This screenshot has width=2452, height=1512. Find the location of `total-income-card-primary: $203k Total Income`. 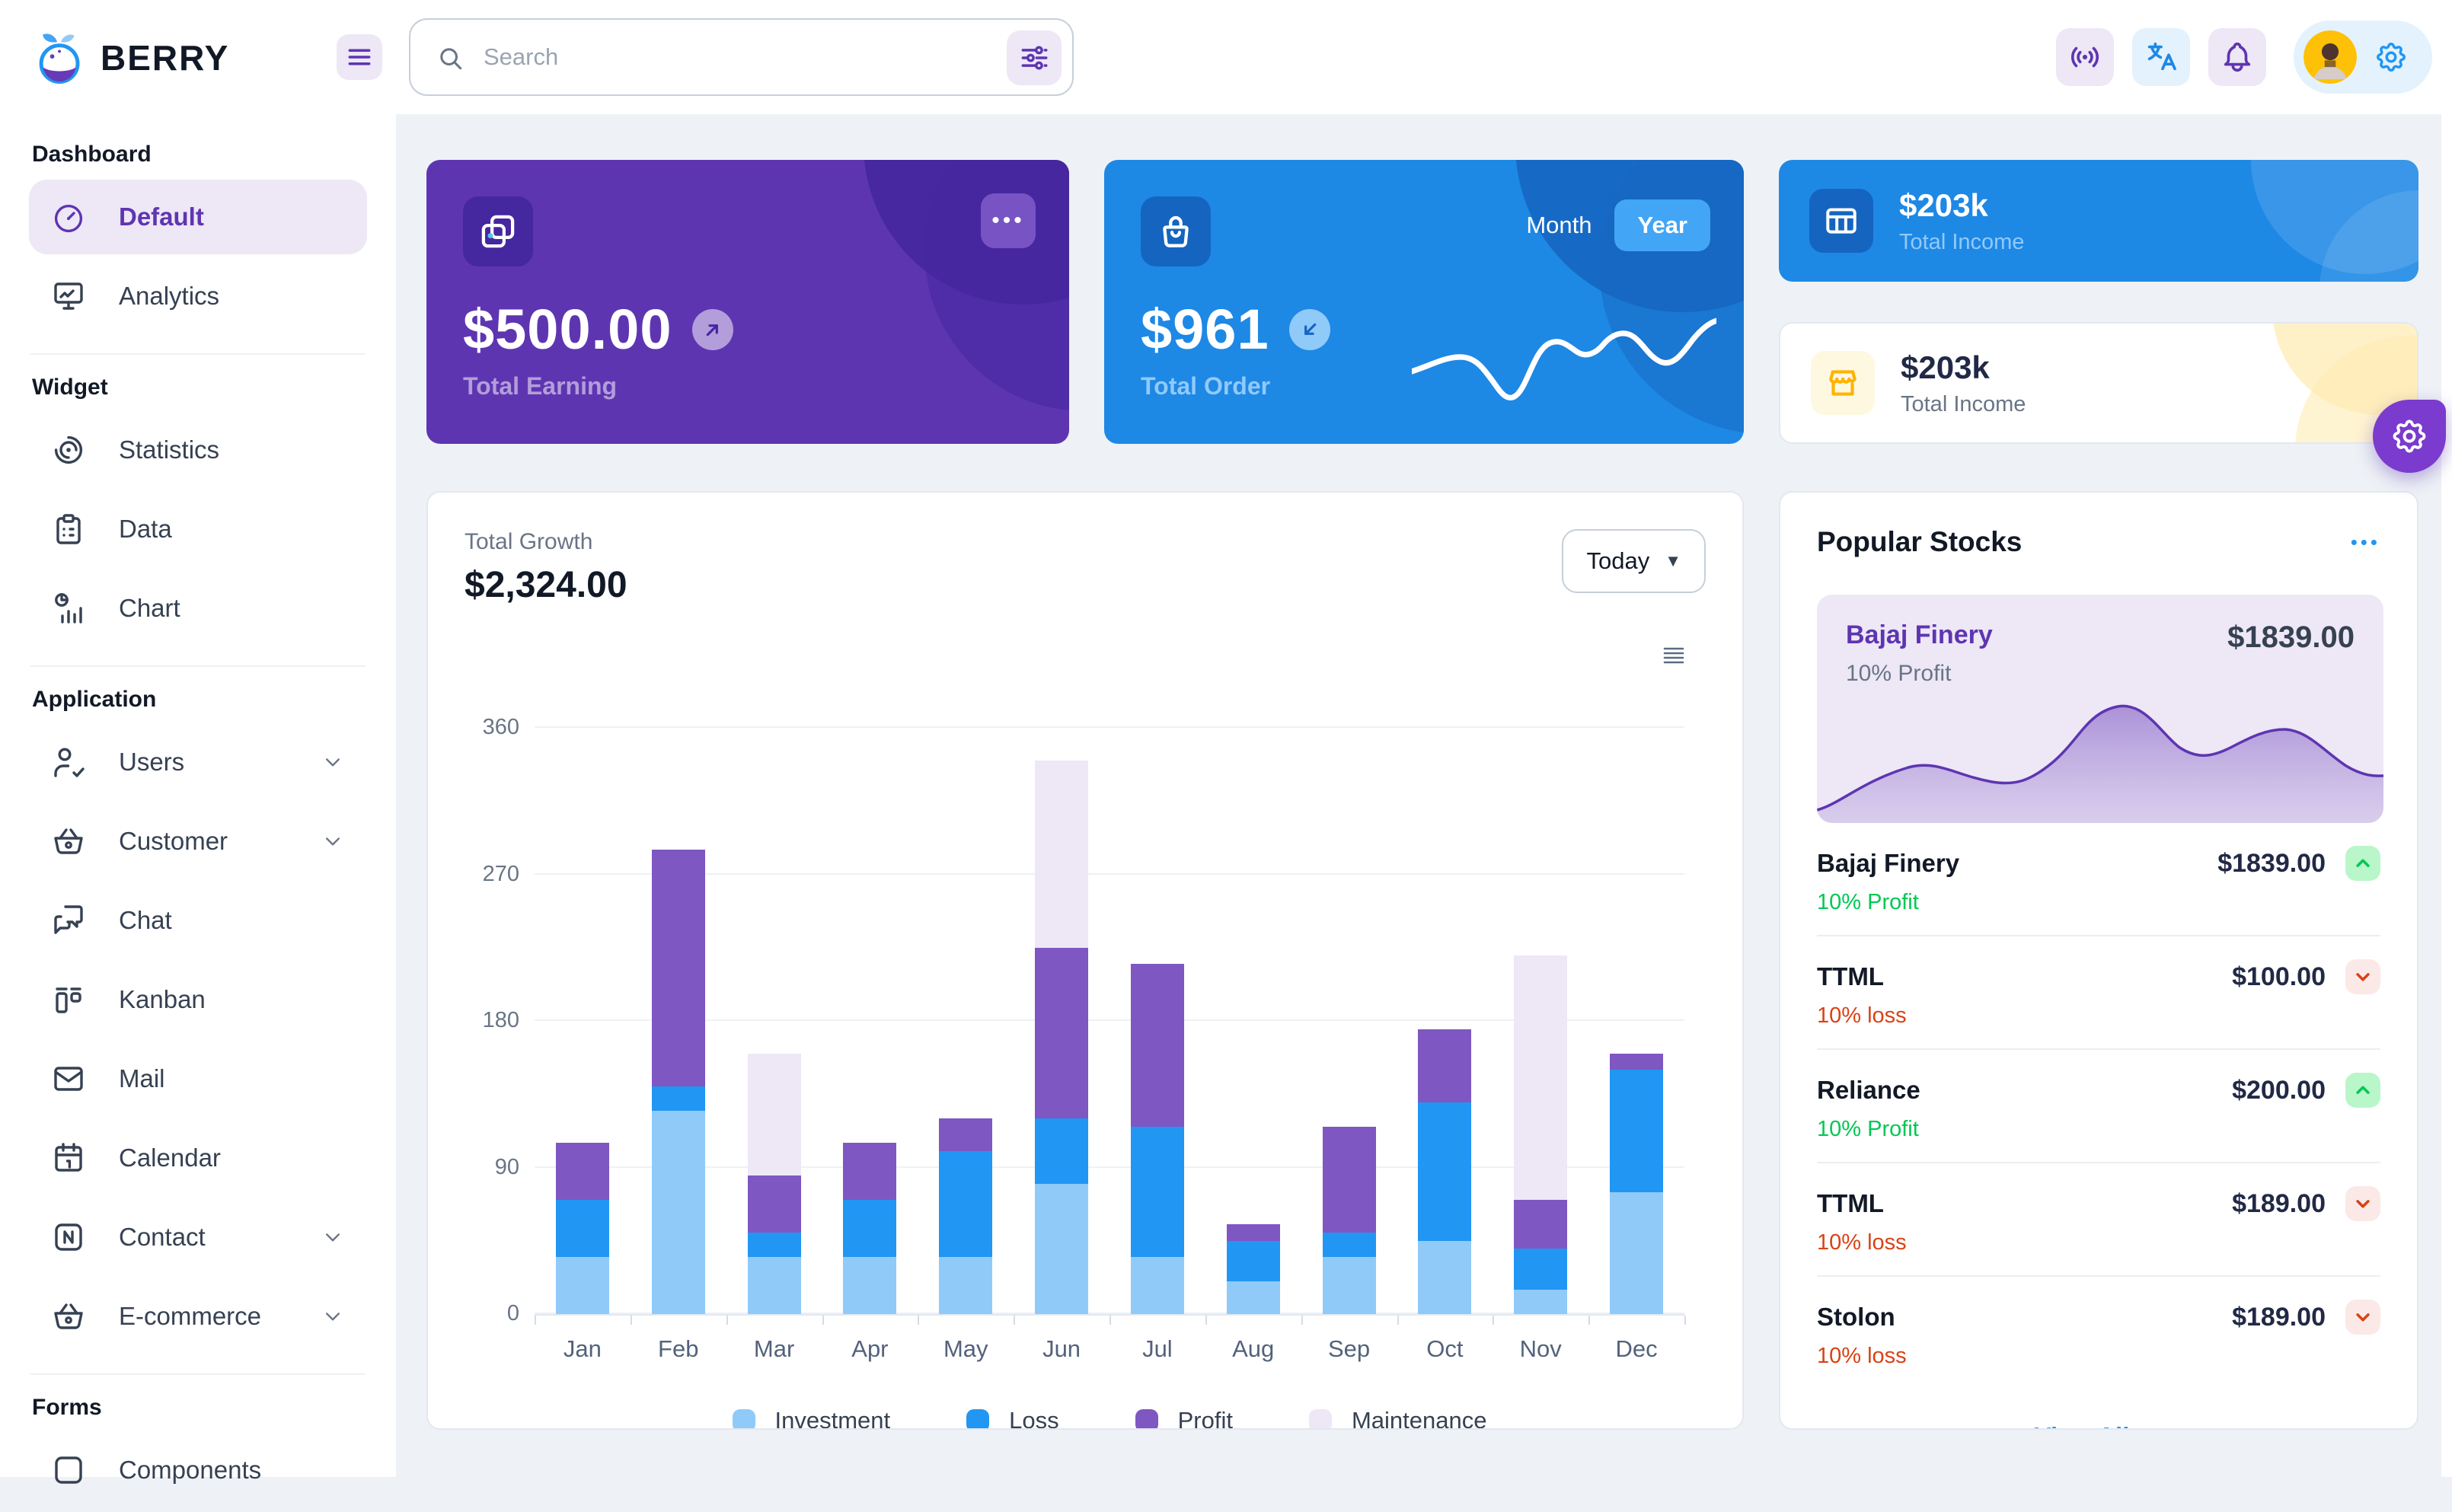

total-income-card-primary: $203k Total Income is located at coordinates (2098, 221).